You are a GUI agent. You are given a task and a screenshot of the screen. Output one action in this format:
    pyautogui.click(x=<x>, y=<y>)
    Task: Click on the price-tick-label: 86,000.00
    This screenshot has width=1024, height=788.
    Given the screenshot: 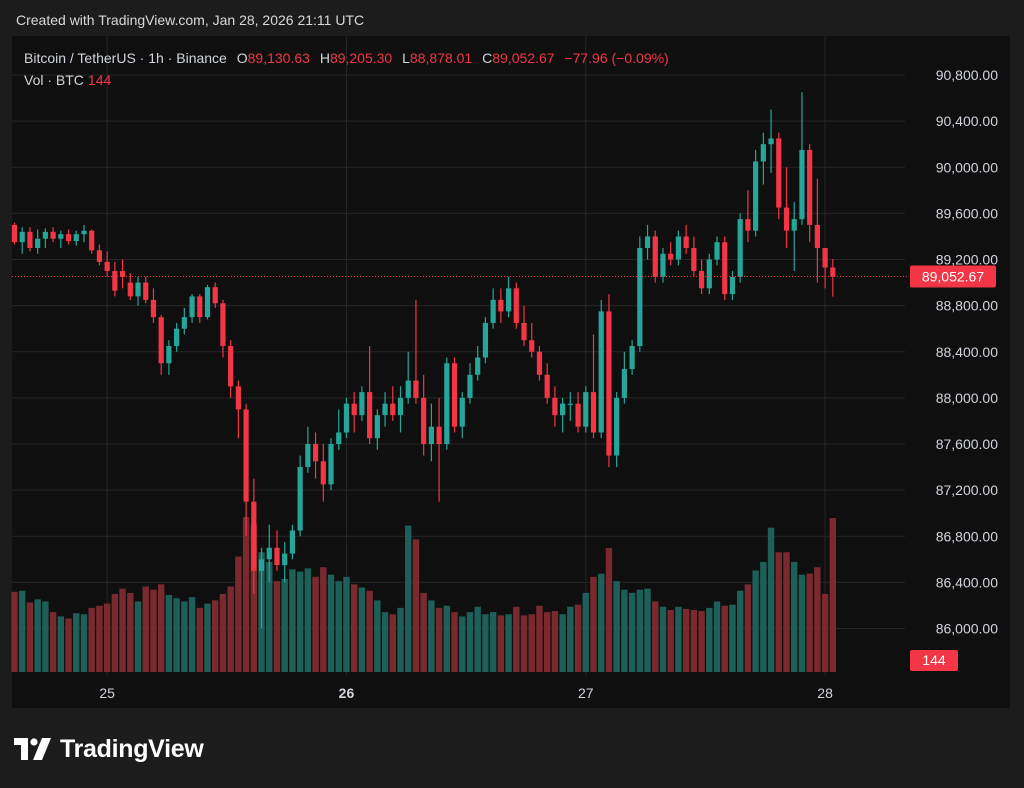 What is the action you would take?
    pyautogui.click(x=967, y=629)
    